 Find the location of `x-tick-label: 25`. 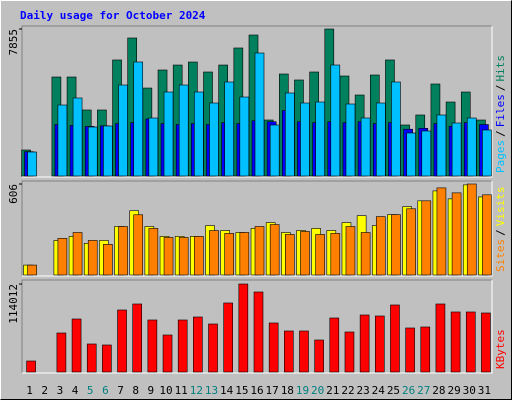

x-tick-label: 25 is located at coordinates (393, 390).